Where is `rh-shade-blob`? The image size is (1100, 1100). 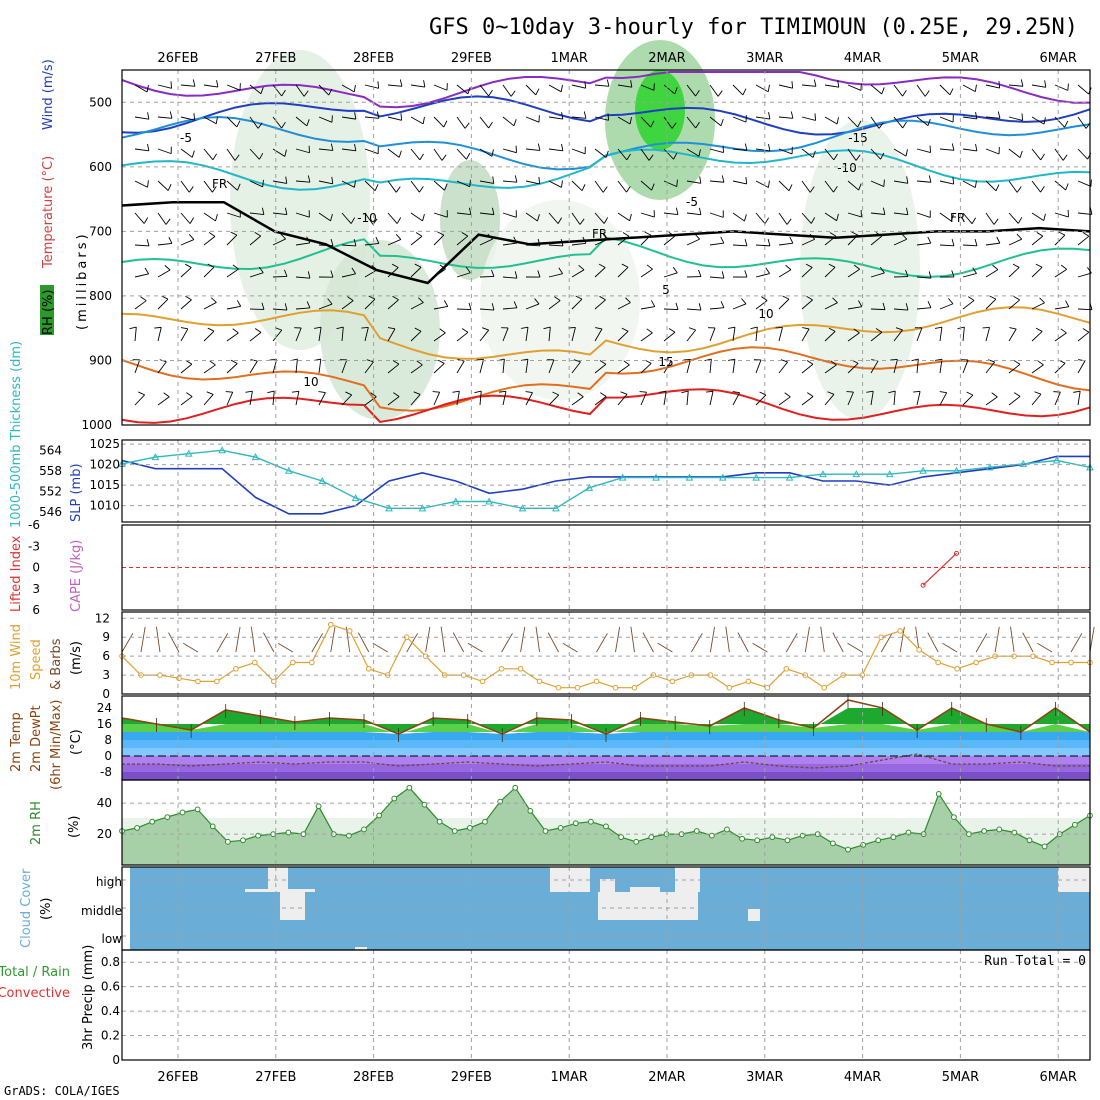
rh-shade-blob is located at coordinates (380, 330).